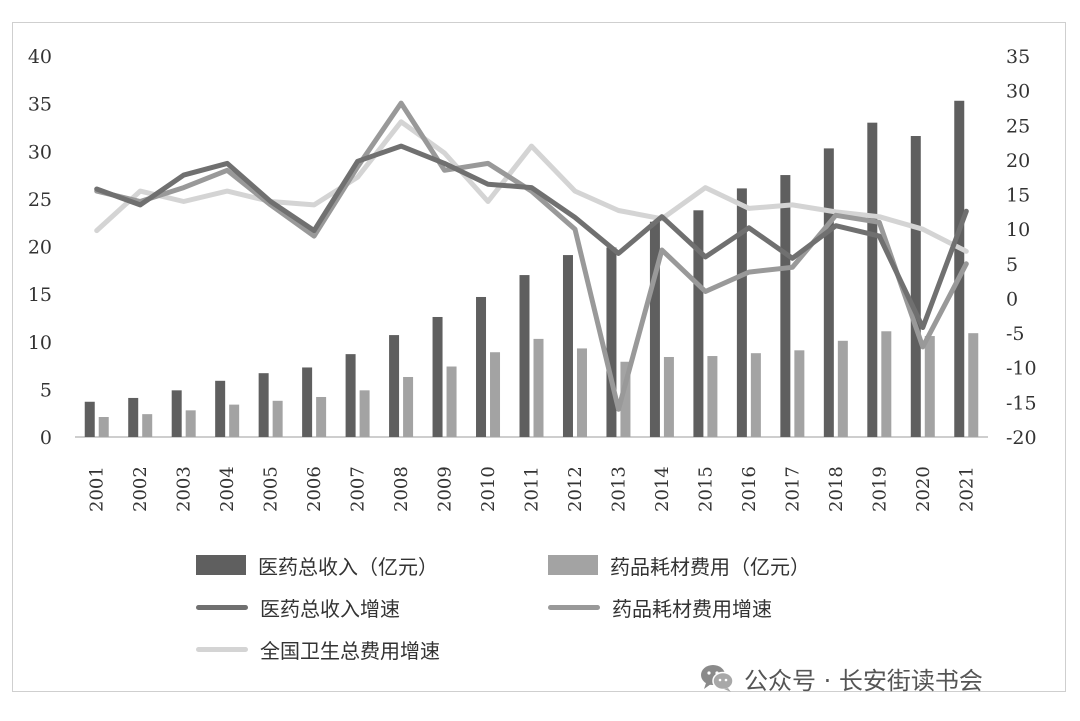 Image resolution: width=1080 pixels, height=721 pixels. What do you see at coordinates (40, 248) in the screenshot?
I see `left-axis-tick-label: 20` at bounding box center [40, 248].